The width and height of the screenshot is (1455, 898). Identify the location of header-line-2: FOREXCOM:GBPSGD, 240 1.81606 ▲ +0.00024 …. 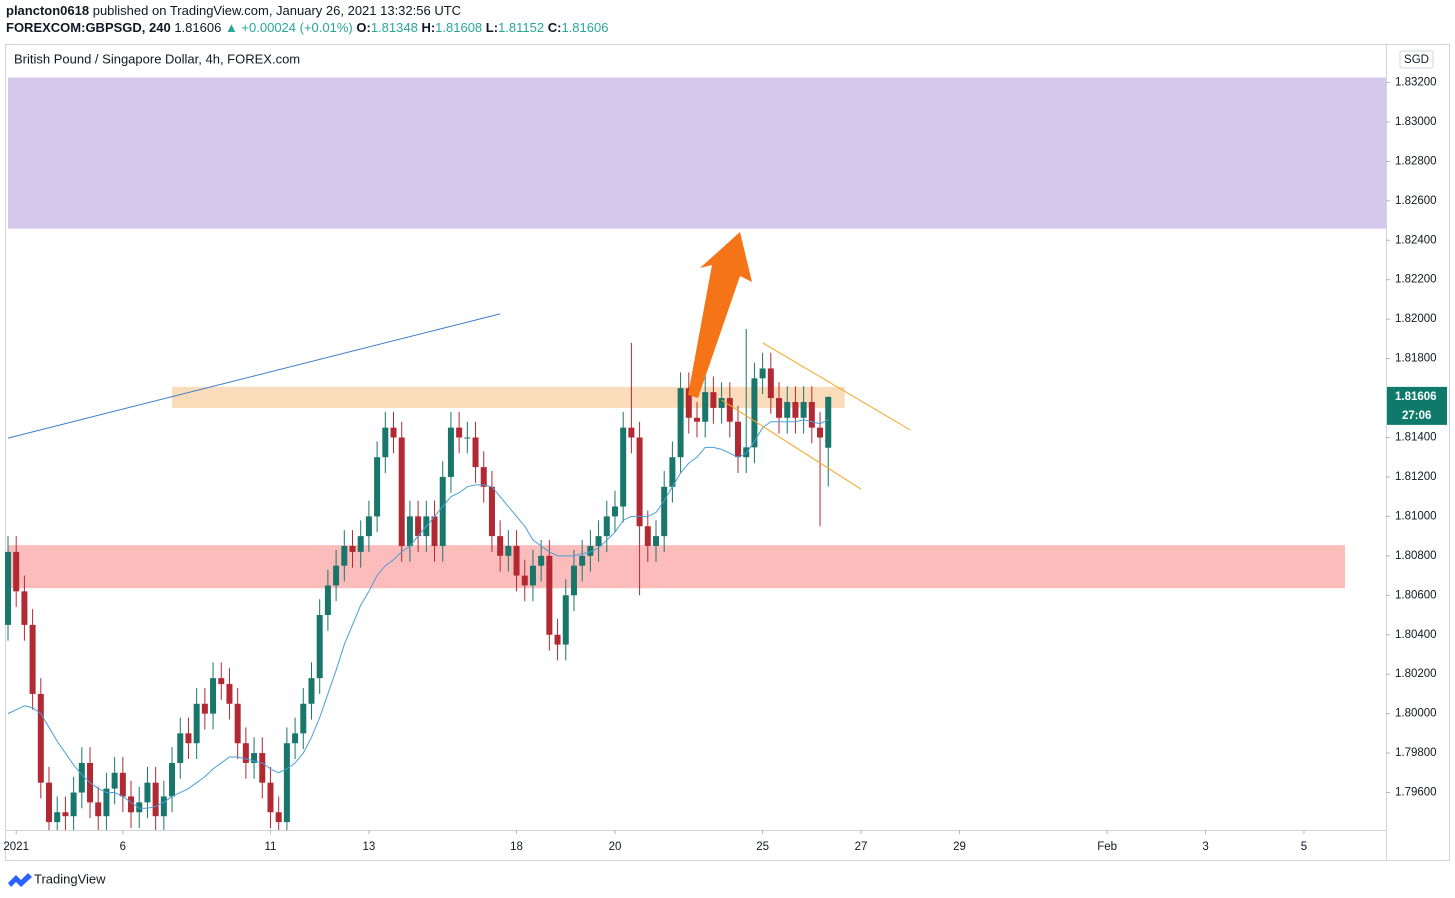
(307, 27).